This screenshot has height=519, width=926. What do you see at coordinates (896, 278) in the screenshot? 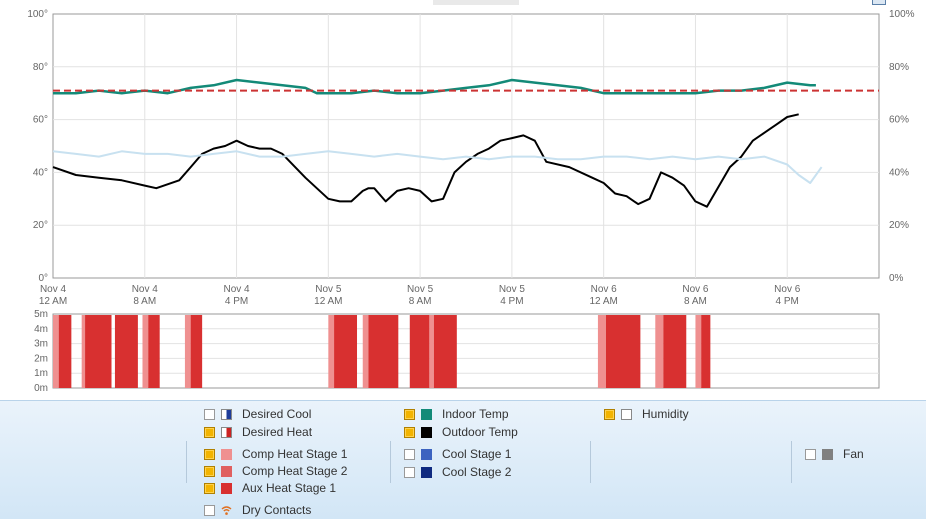
I see `y-tick-label-right: 0%` at bounding box center [896, 278].